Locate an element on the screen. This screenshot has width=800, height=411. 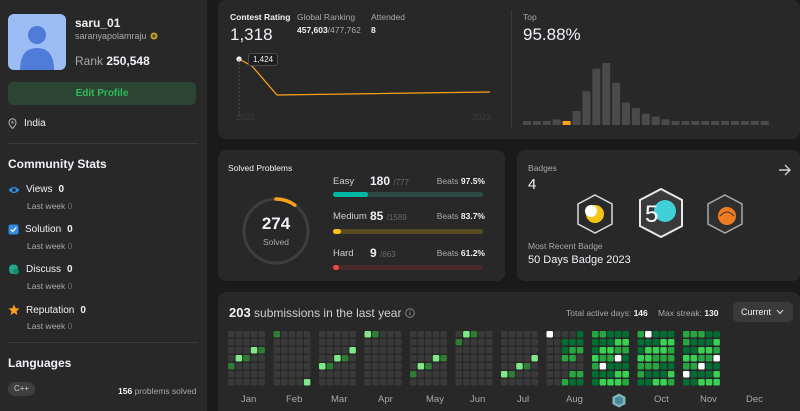
badge-icon is located at coordinates (595, 214).